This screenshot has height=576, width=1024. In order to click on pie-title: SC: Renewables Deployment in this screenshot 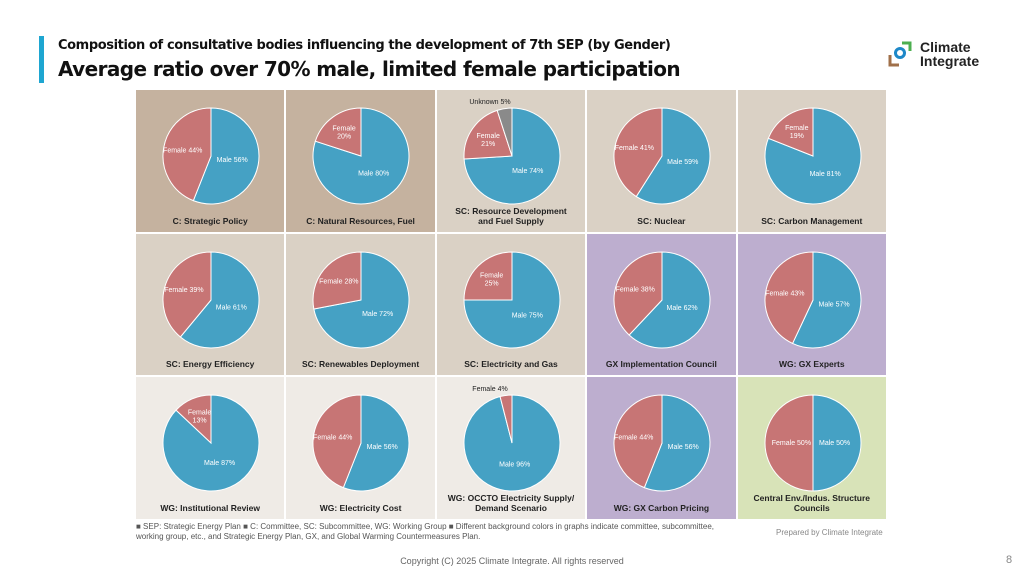, I will do `click(361, 364)`.